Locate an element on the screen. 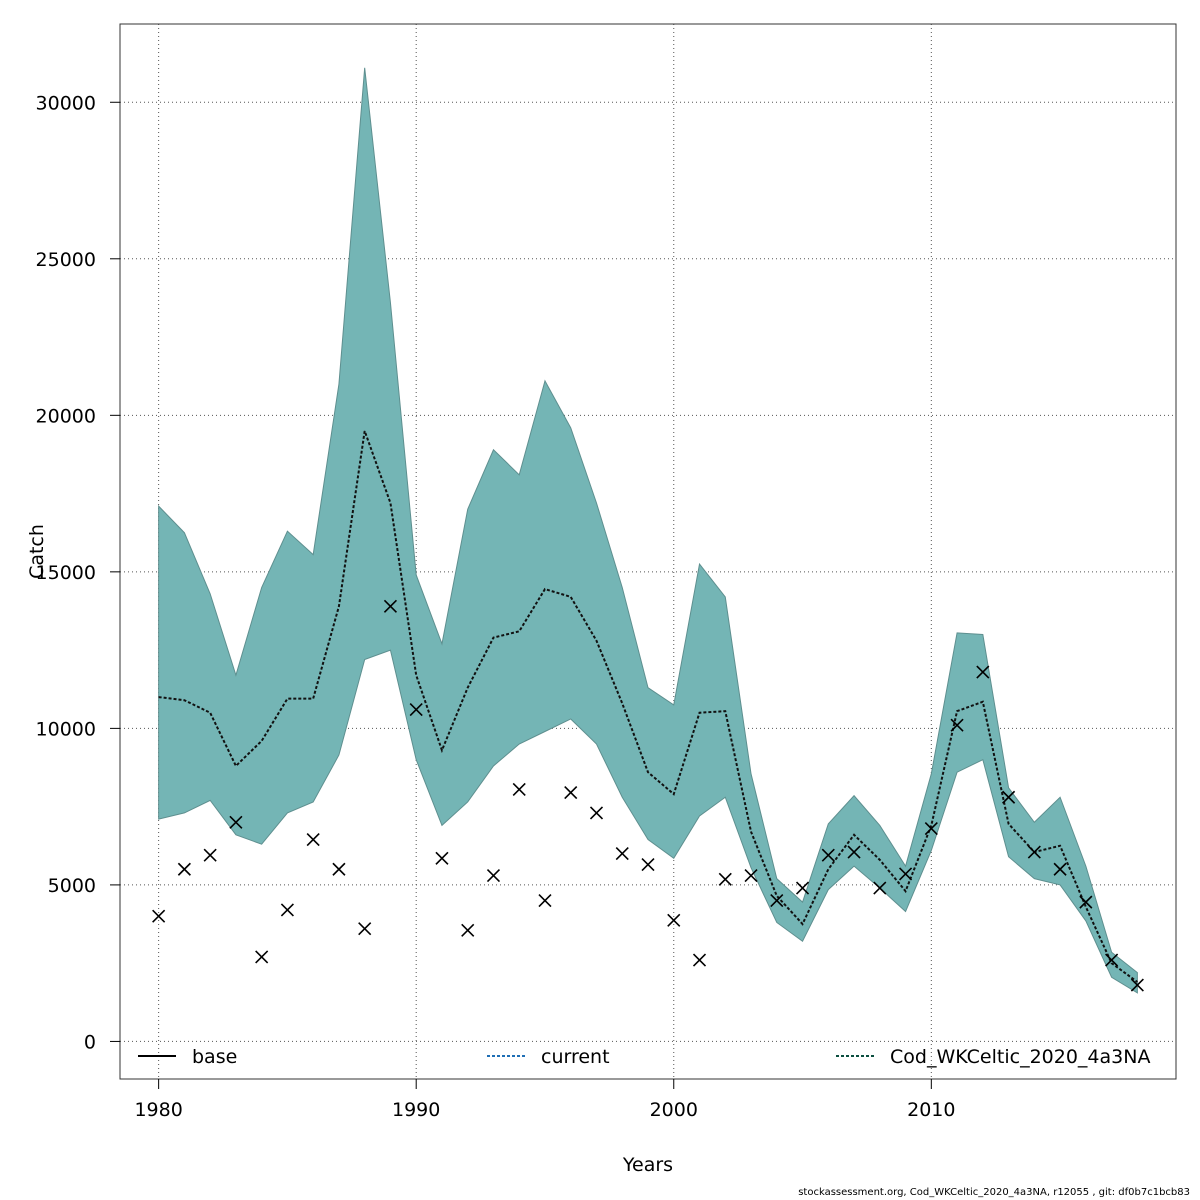 The image size is (1200, 1200). y-tick-label: 15000 is located at coordinates (66, 573).